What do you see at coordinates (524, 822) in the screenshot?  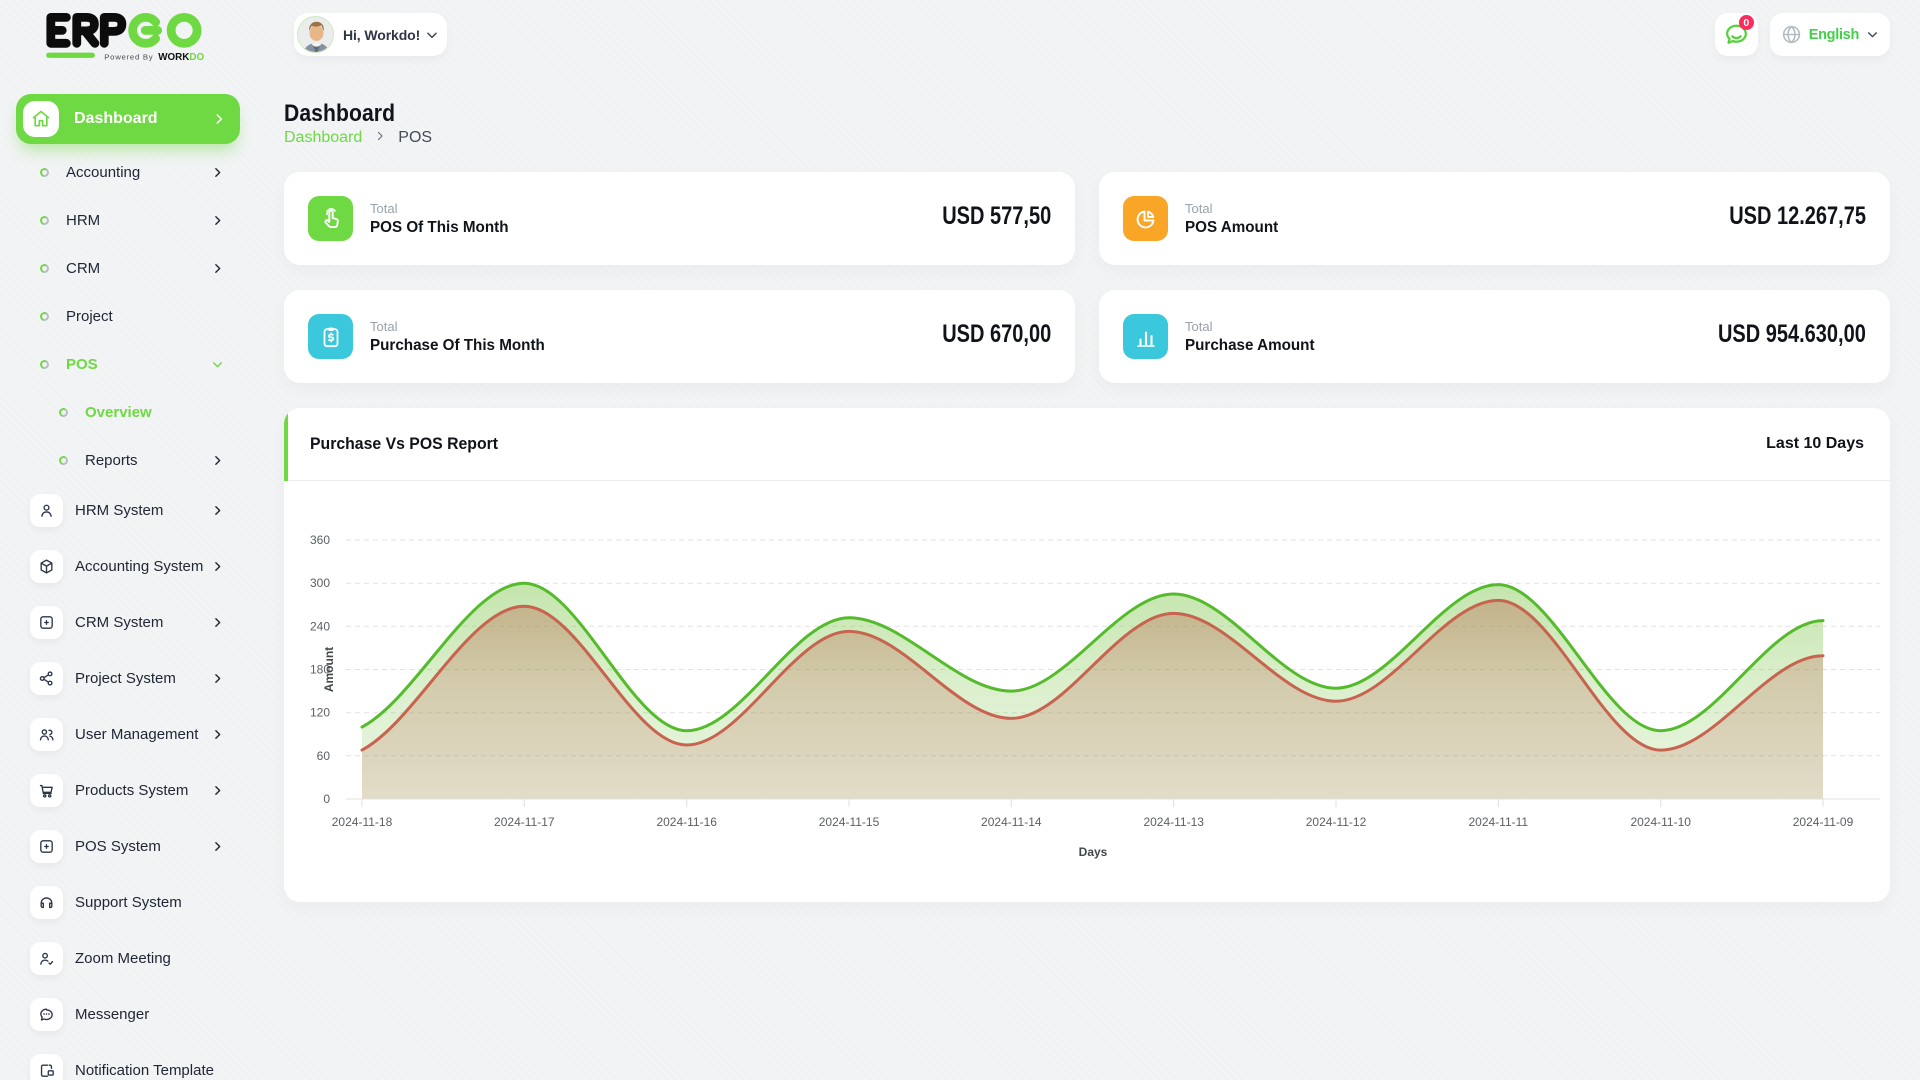 I see `svg-text: 2024-11-17` at bounding box center [524, 822].